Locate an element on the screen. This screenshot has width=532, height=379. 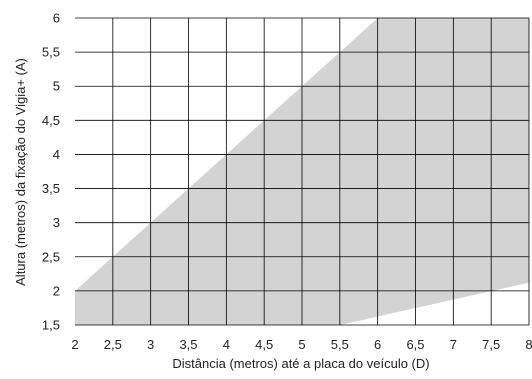
y-tick-label: 4 is located at coordinates (56, 154).